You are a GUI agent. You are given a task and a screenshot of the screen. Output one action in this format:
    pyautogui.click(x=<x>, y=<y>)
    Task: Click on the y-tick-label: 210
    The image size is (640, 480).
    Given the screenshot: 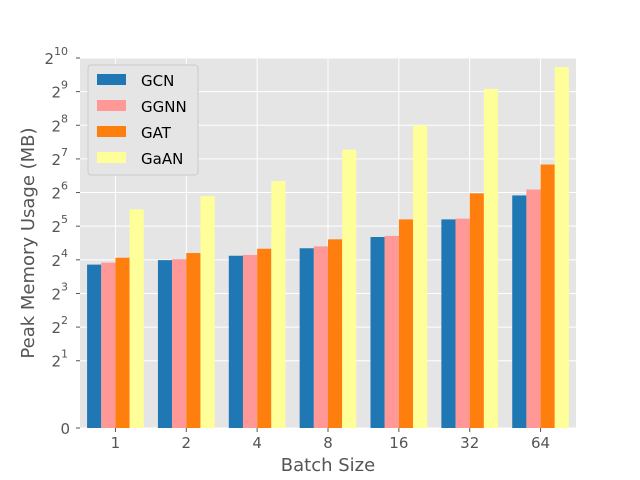 What is the action you would take?
    pyautogui.click(x=56, y=56)
    